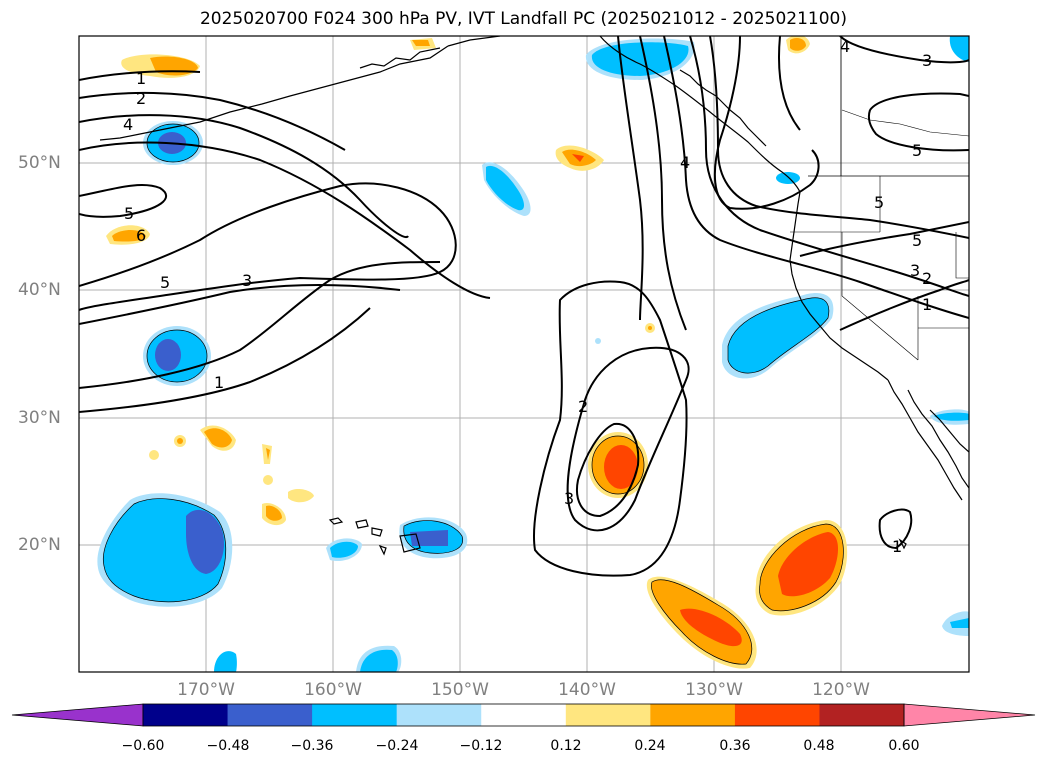 This screenshot has width=1047, height=765. Describe the element at coordinates (39, 418) in the screenshot. I see `lat-label-30n: 30°N` at that location.